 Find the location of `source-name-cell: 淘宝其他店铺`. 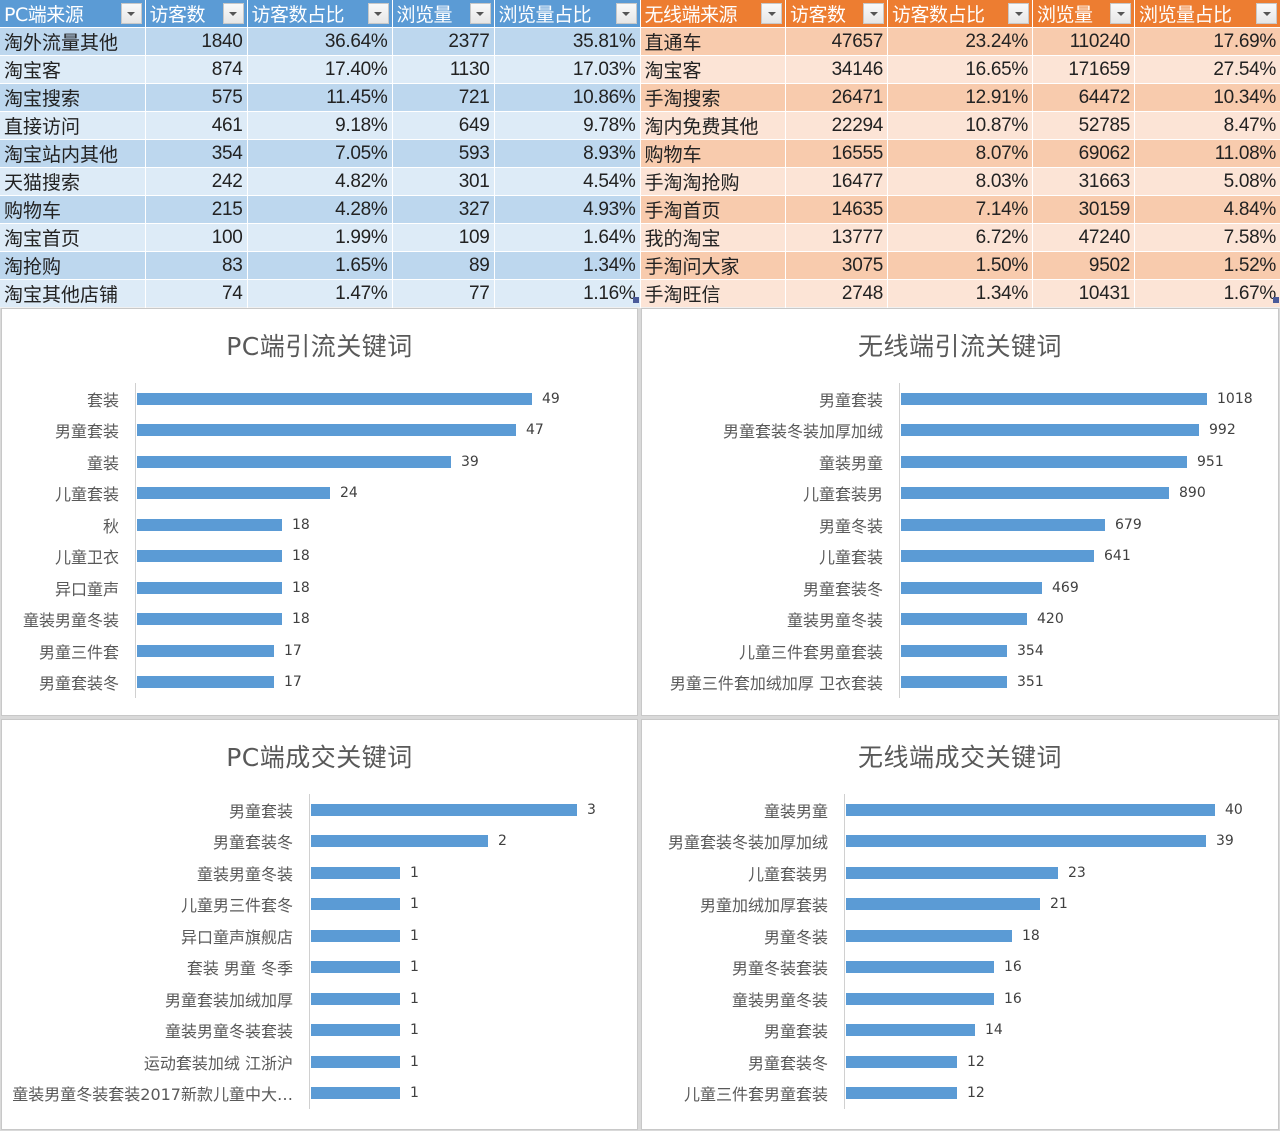

source-name-cell: 淘宝其他店铺 is located at coordinates (73, 294).